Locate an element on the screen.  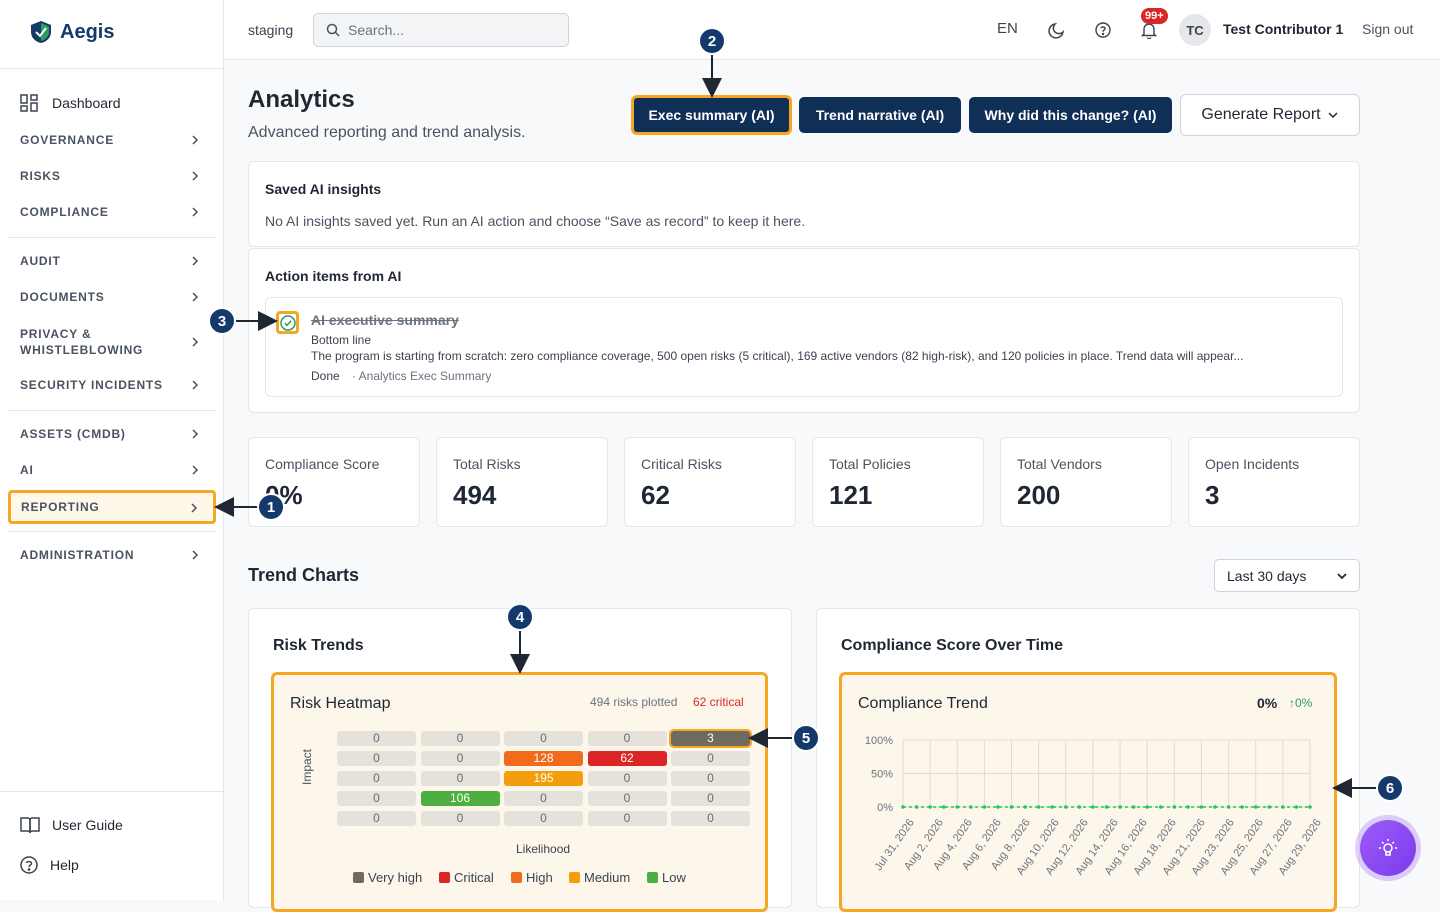
help-link: Help is located at coordinates (49, 865).